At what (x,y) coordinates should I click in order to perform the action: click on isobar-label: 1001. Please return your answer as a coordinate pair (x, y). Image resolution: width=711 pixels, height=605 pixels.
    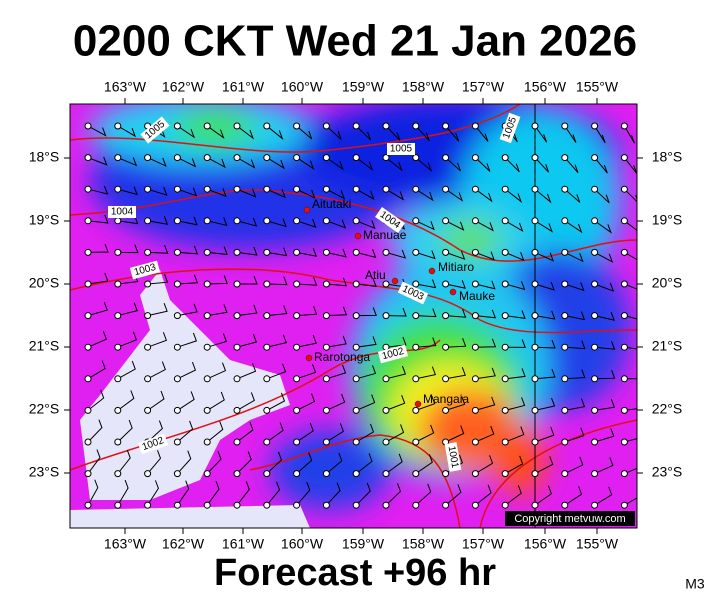
    Looking at the image, I should click on (453, 457).